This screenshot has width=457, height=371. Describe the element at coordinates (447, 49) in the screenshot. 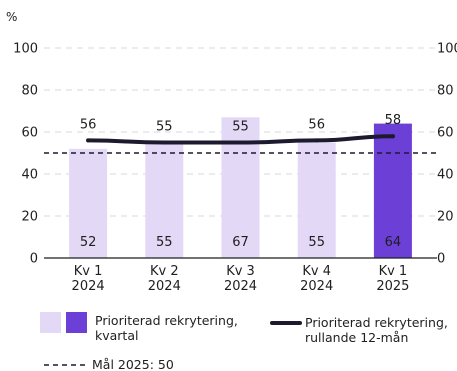

I see `y-tick-label-right: 100` at that location.